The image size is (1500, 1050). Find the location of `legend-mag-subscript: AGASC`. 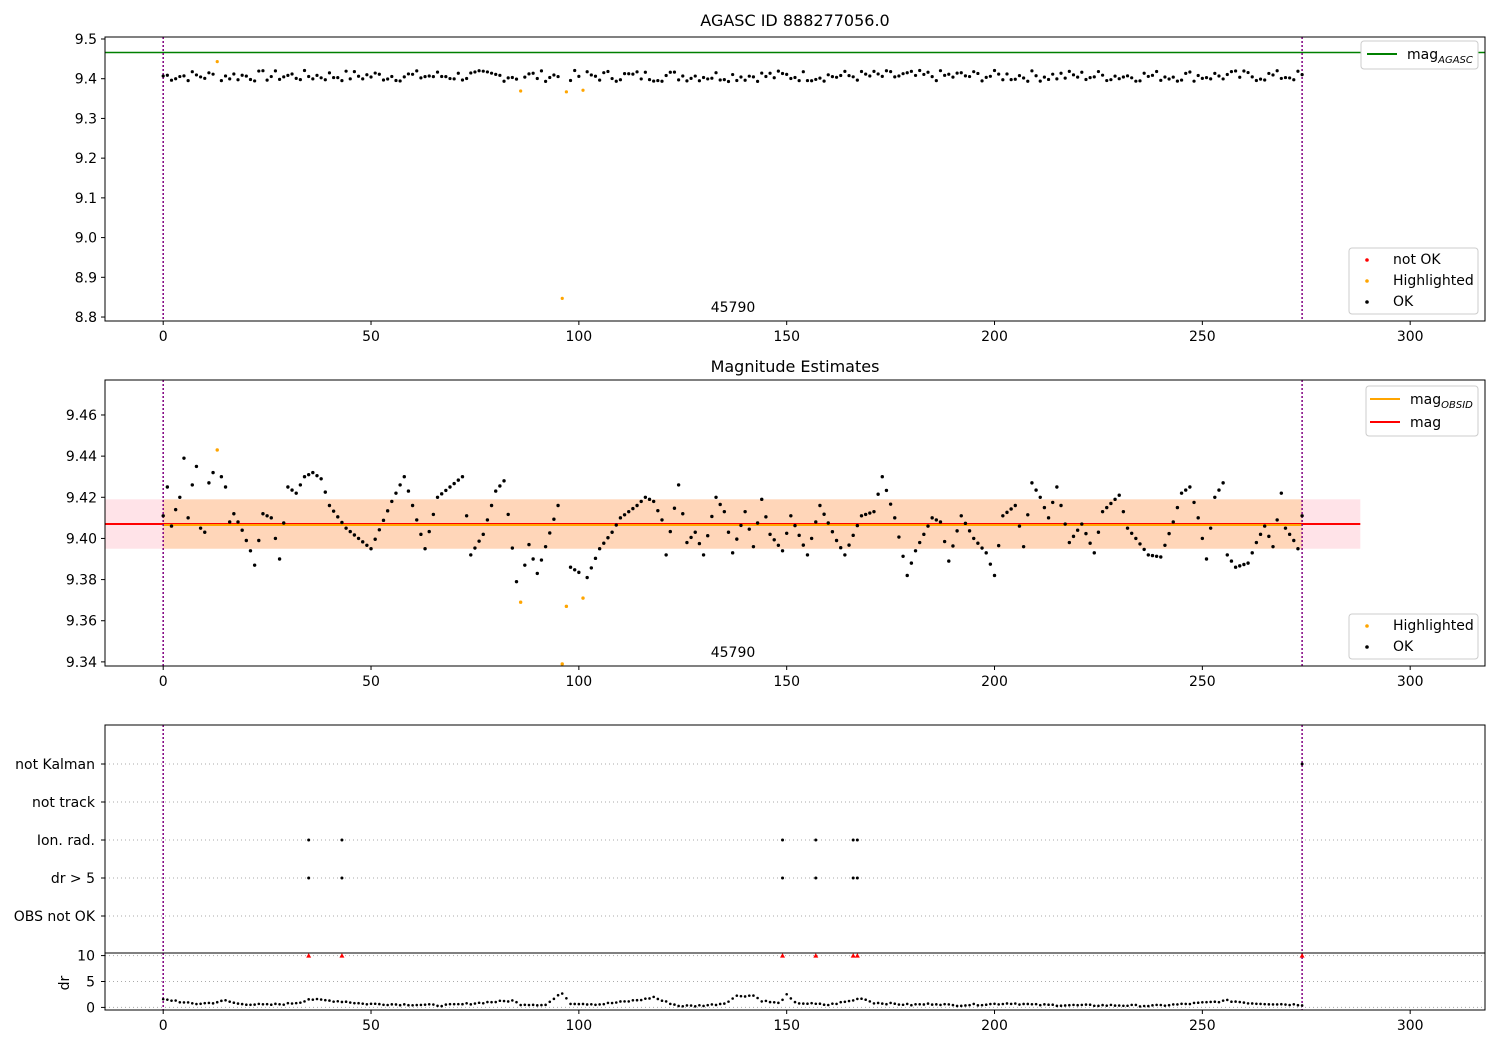

legend-mag-subscript: AGASC is located at coordinates (1455, 60).